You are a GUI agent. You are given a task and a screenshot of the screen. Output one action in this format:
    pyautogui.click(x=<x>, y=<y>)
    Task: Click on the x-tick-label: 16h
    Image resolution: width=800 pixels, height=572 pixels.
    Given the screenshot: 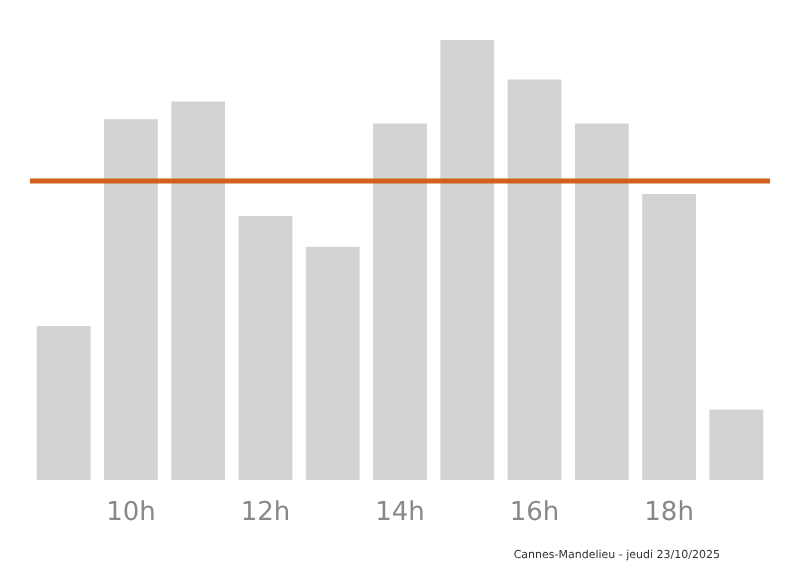 What is the action you would take?
    pyautogui.click(x=534, y=513)
    